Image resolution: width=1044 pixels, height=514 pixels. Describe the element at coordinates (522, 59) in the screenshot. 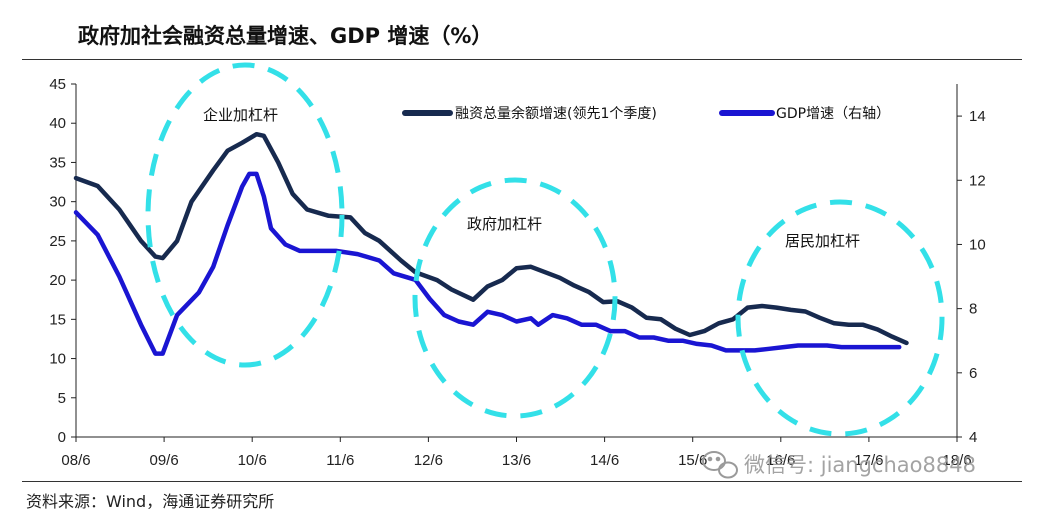

I see `top-rule` at that location.